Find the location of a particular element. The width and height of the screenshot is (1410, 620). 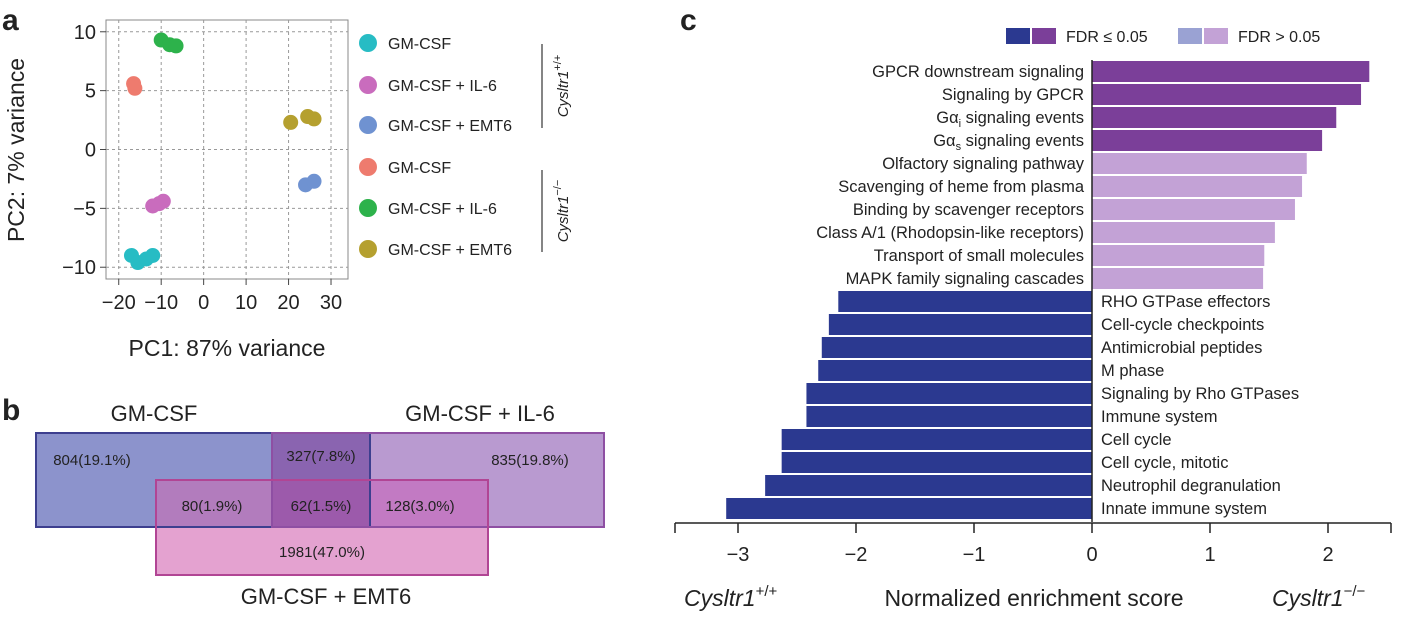

legend-entry-label: GM-CSF + IL-6 is located at coordinates (442, 86).